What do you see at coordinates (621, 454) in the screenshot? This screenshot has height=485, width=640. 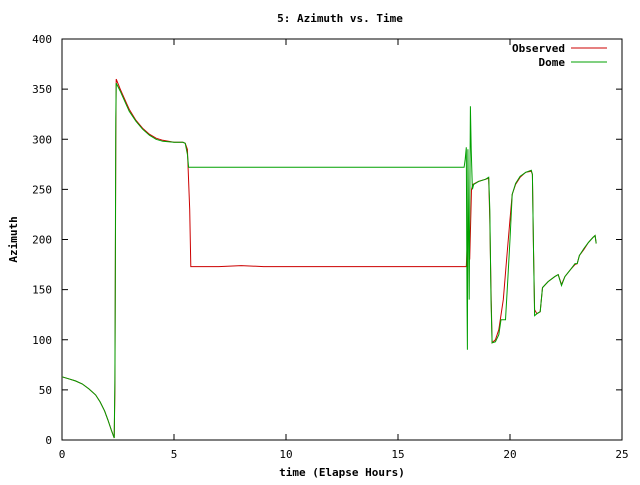 I see `x-tick-label: 25` at bounding box center [621, 454].